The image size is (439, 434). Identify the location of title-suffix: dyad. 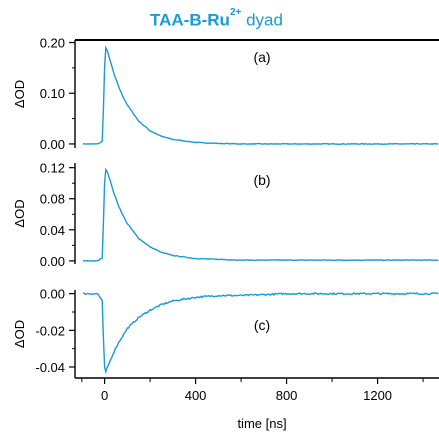
(262, 20).